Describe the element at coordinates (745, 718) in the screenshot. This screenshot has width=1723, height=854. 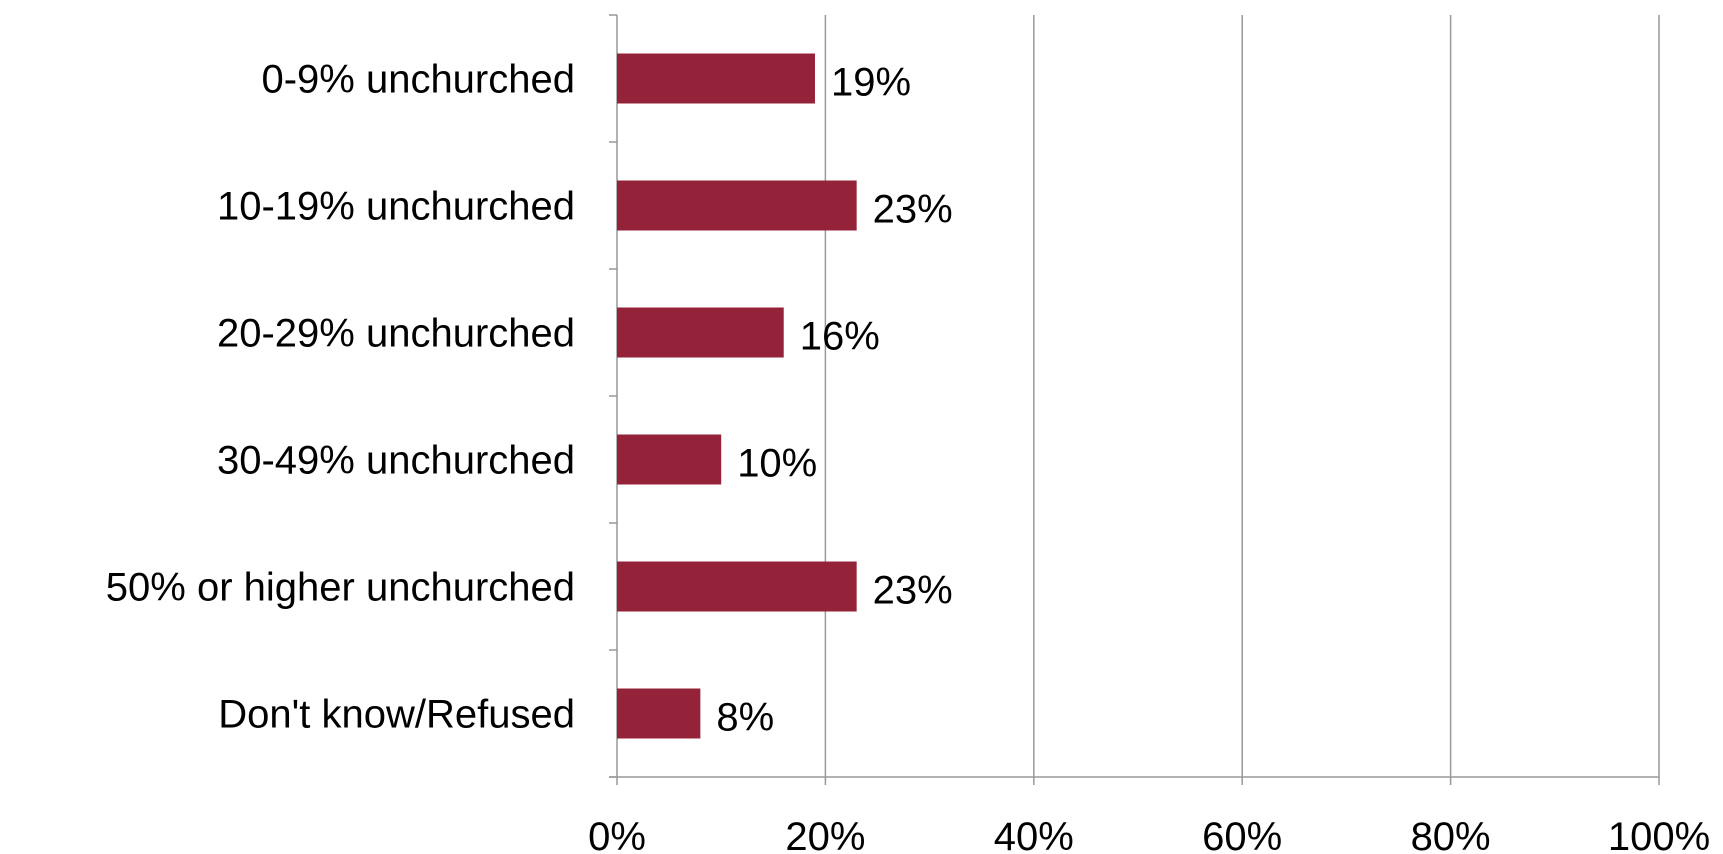
I see `data-label: 8%` at that location.